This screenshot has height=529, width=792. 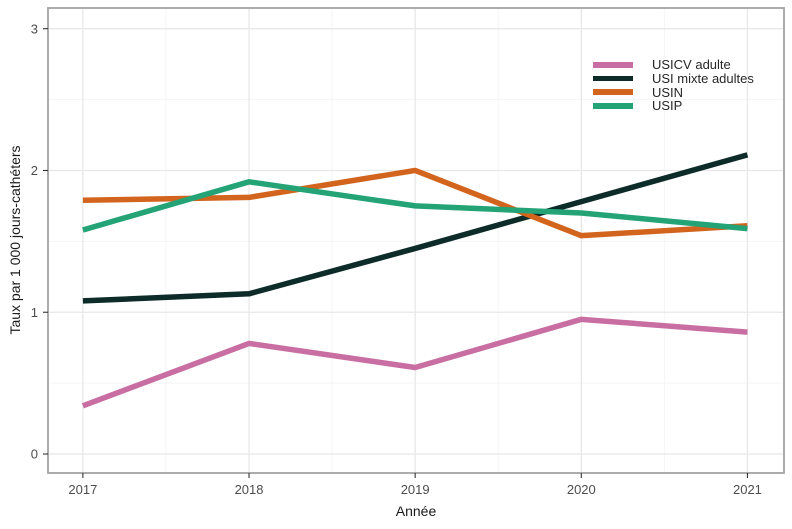 What do you see at coordinates (667, 106) in the screenshot?
I see `legend-label: USIP` at bounding box center [667, 106].